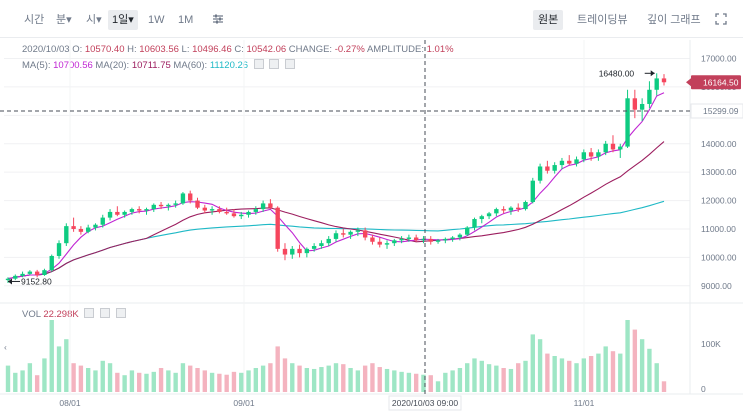 The height and width of the screenshot is (416, 743). What do you see at coordinates (721, 20) in the screenshot?
I see `expand-icon` at bounding box center [721, 20].